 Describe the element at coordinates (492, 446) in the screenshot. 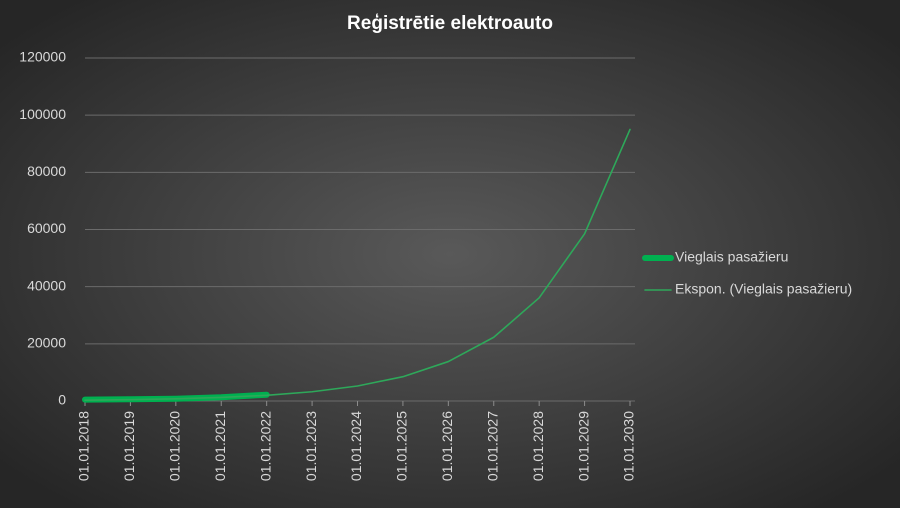

I see `x-tick-label: 01.01.2027` at that location.